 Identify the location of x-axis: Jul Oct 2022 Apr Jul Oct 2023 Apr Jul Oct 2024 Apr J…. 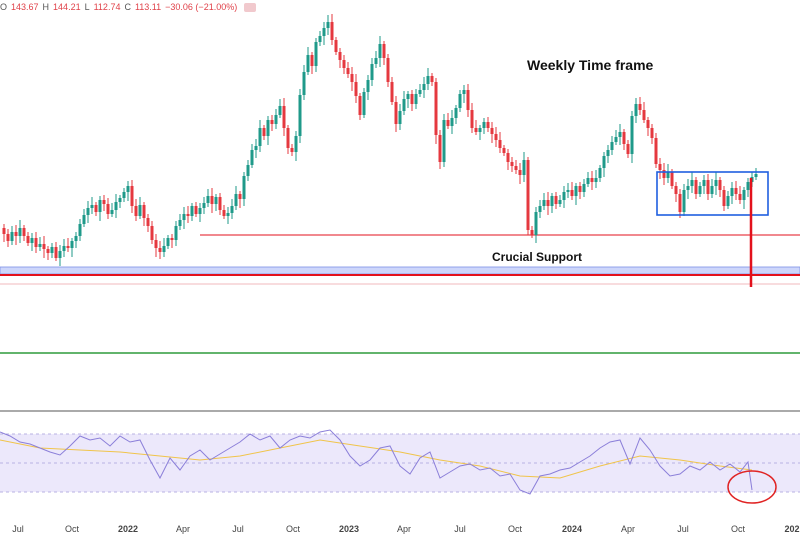
(405, 529).